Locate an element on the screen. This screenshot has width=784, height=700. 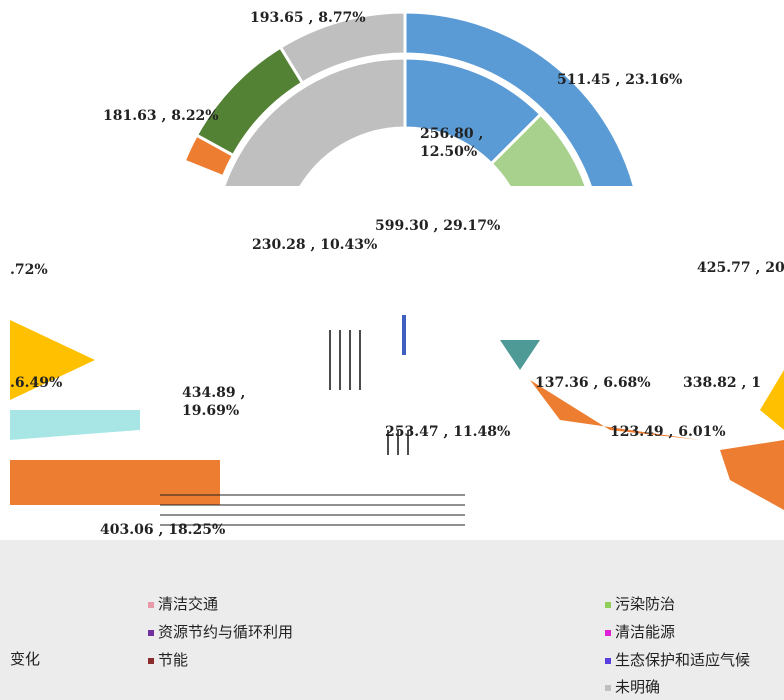
legend-label: 污染防治 is located at coordinates (645, 604).